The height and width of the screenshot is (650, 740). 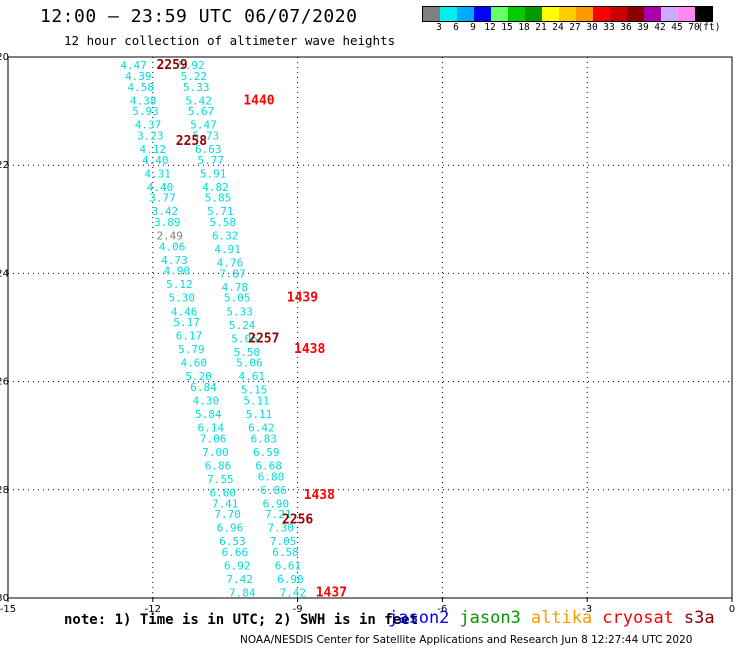 What do you see at coordinates (592, 27) in the screenshot?
I see `color-scale-label: 30` at bounding box center [592, 27].